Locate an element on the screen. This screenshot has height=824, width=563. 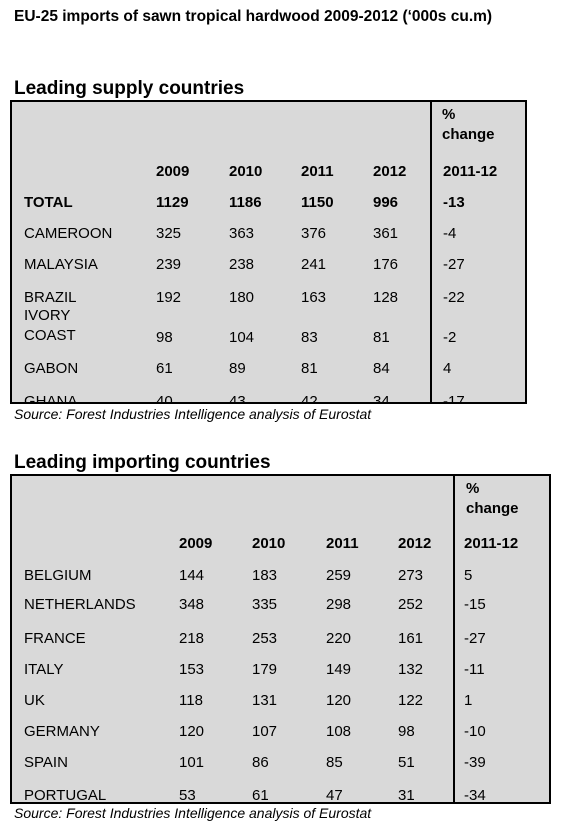
table-row: GERMANY 120 107 108 98 -10 is located at coordinates (255, 731).